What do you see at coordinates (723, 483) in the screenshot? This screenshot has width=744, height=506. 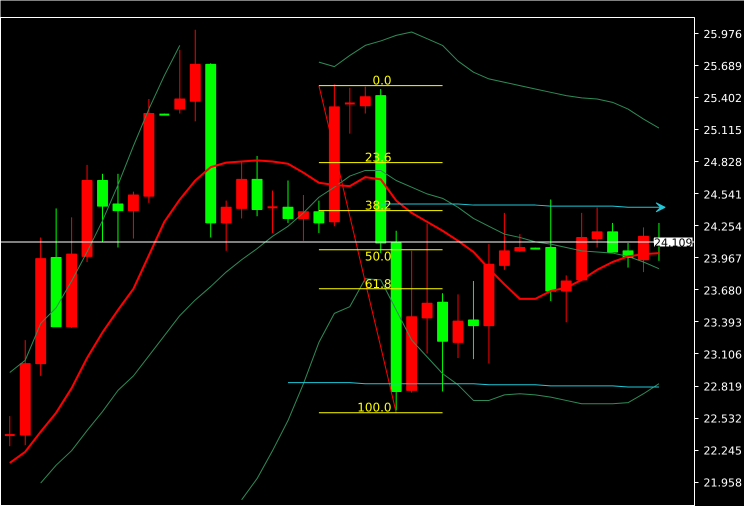 I see `y-tick-label: 21.958` at bounding box center [723, 483].